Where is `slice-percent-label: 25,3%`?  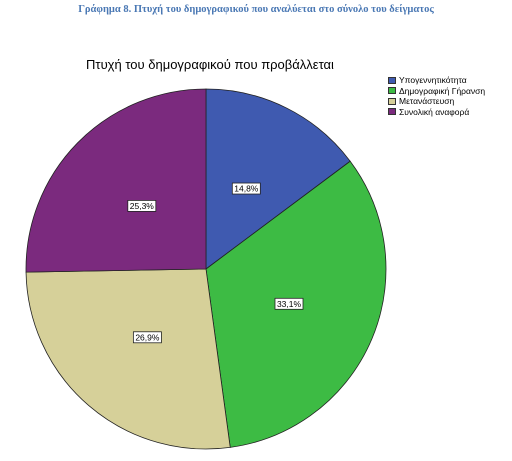 slice-percent-label: 25,3% is located at coordinates (142, 206).